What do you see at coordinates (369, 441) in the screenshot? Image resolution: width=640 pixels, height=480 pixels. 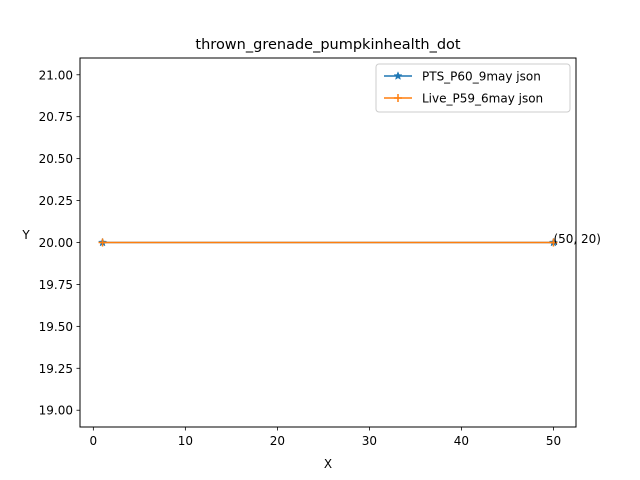 I see `x-tick-label: 30` at bounding box center [369, 441].